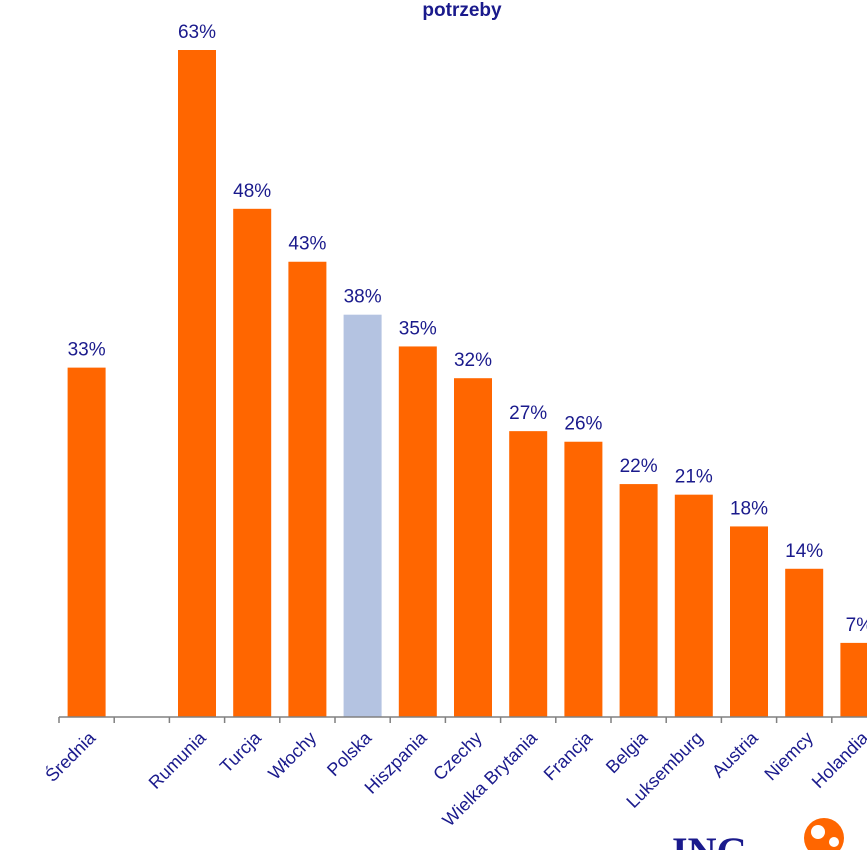  Describe the element at coordinates (307, 244) in the screenshot. I see `value-label-wlochy: 43%` at that location.